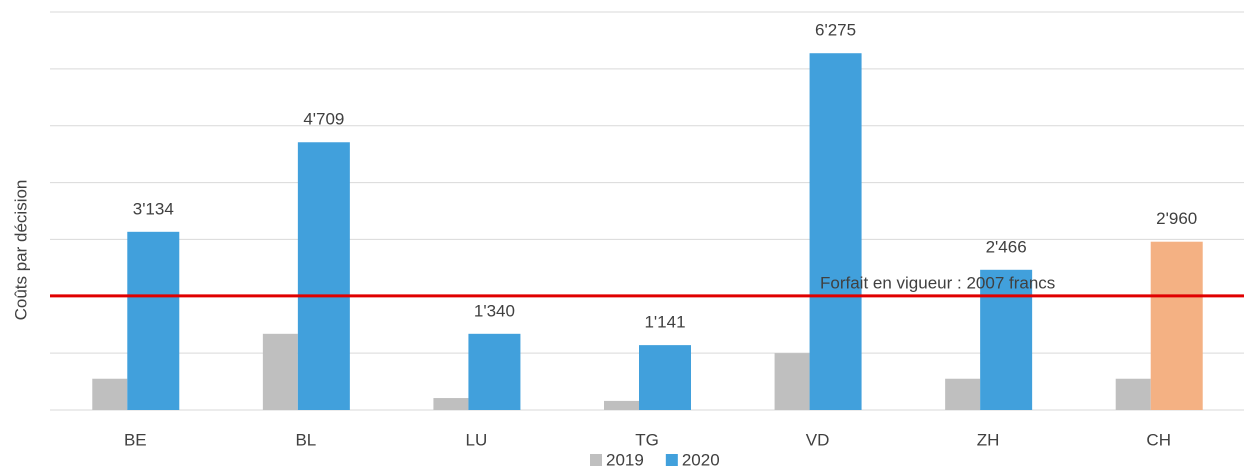 This screenshot has height=471, width=1244. What do you see at coordinates (818, 439) in the screenshot?
I see `x-tick-label: VD` at bounding box center [818, 439].